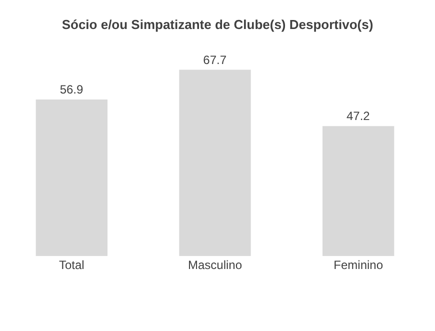 The width and height of the screenshot is (435, 331). What do you see at coordinates (71, 265) in the screenshot?
I see `x-tick-label: Total` at bounding box center [71, 265].